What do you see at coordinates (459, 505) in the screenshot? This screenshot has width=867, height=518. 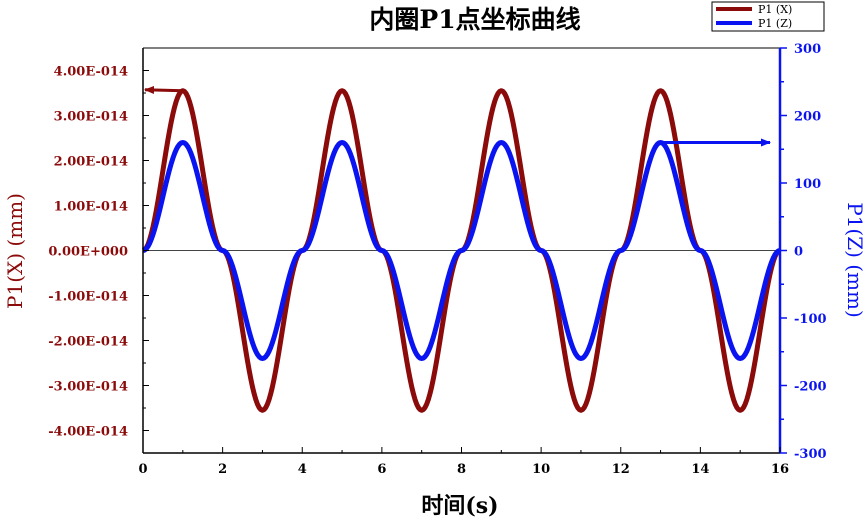 I see `x-axis-label: 时间(s)` at bounding box center [459, 505].